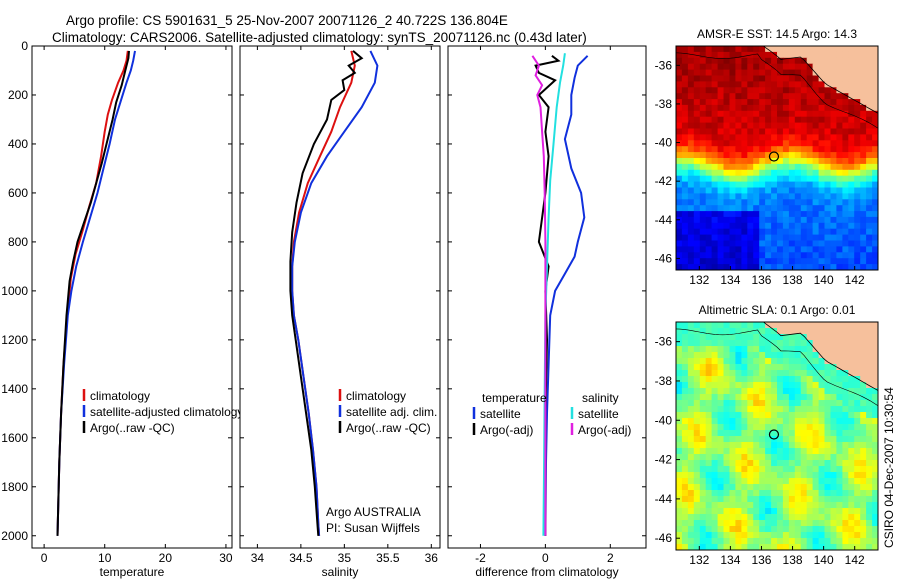  Describe the element at coordinates (545, 558) in the screenshot. I see `difference-x-tick-label: 0` at that location.